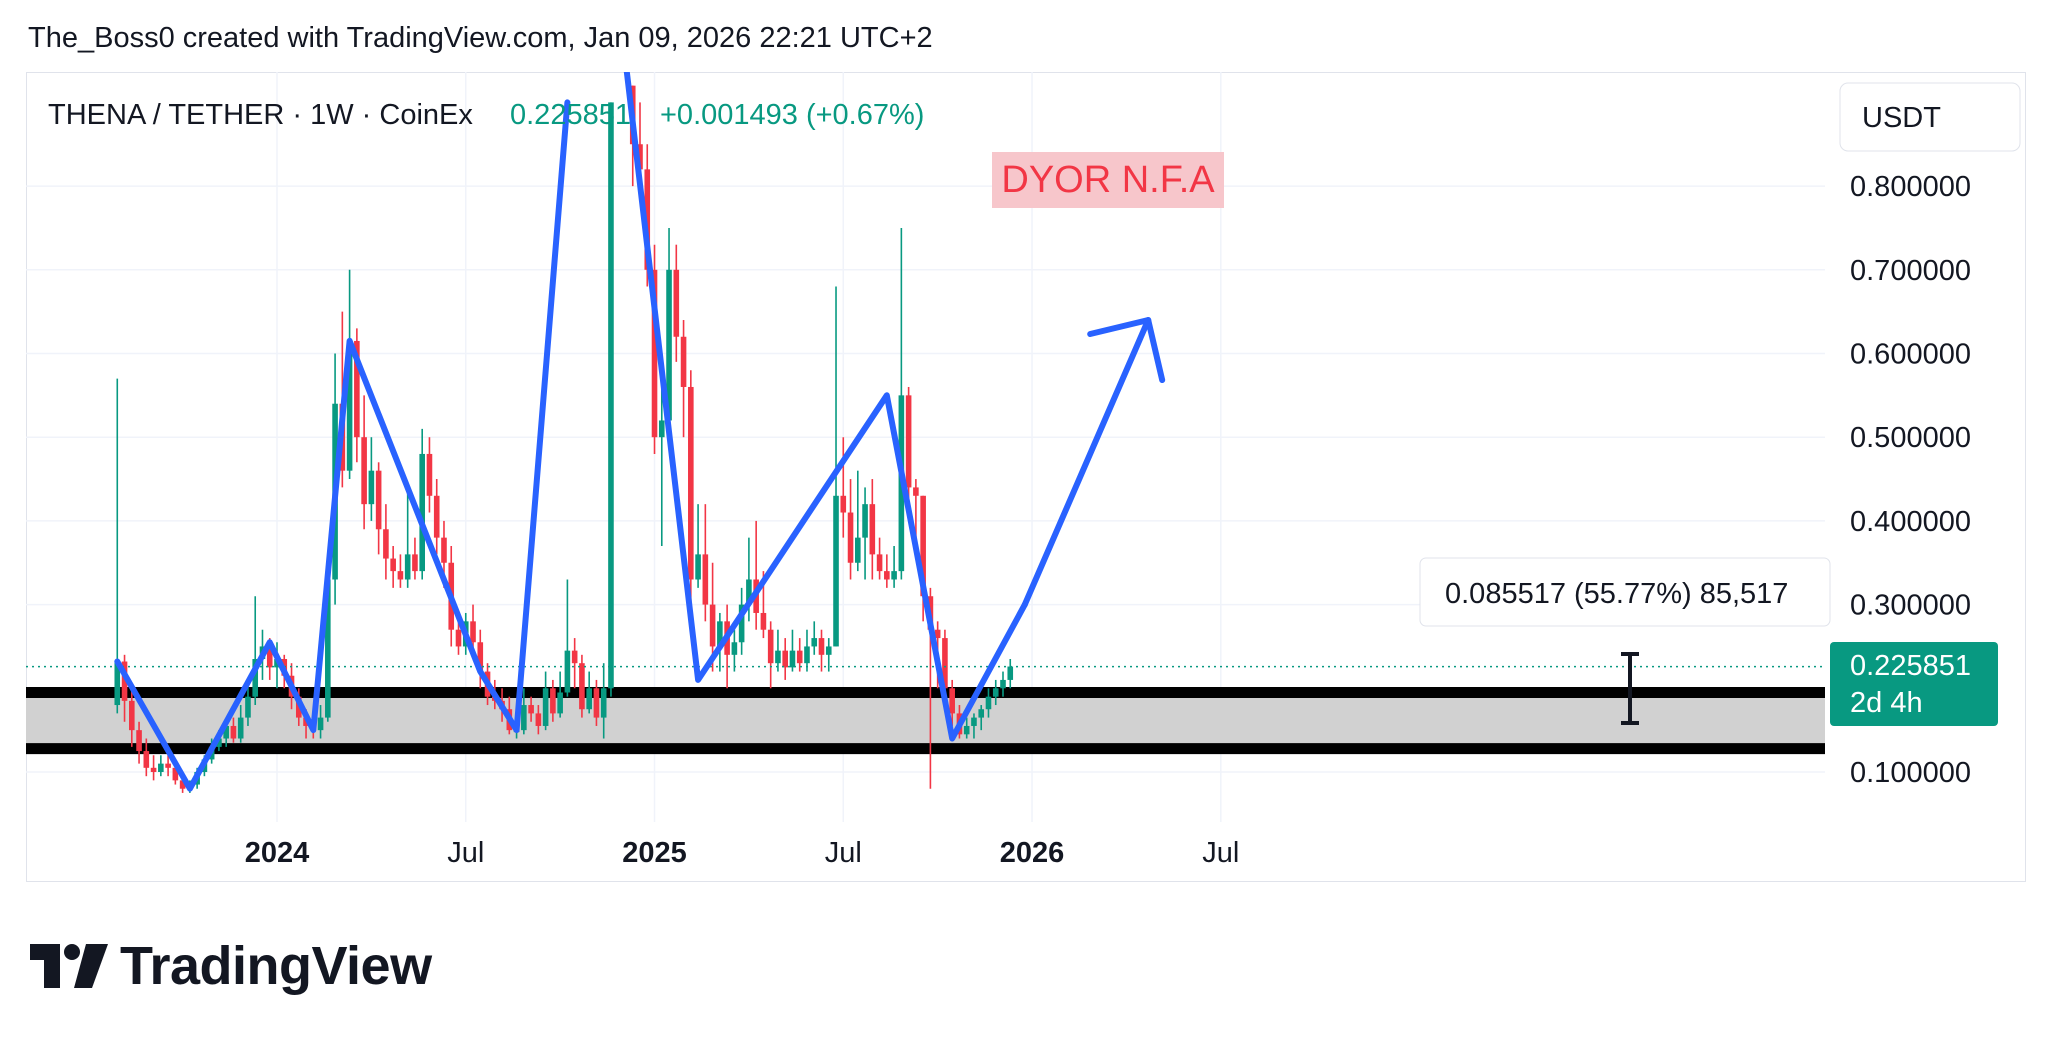  I want to click on symbol-price: 0.225851, so click(570, 115).